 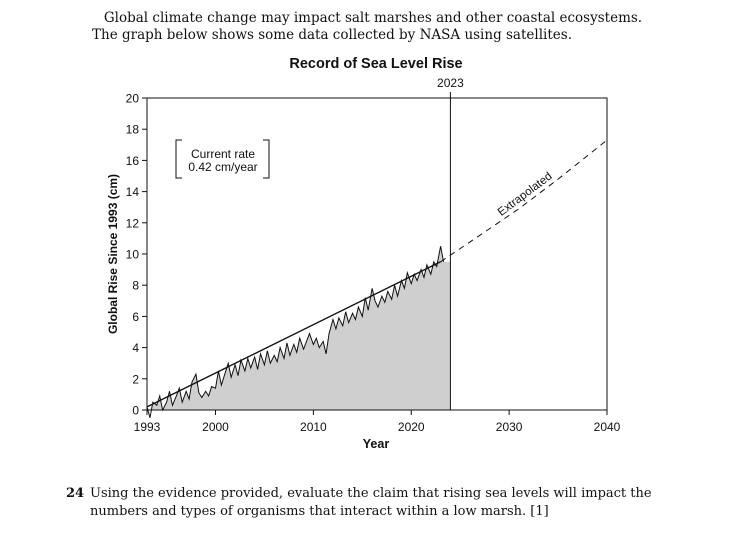 What do you see at coordinates (133, 255) in the screenshot?
I see `y-tick-label: 10` at bounding box center [133, 255].